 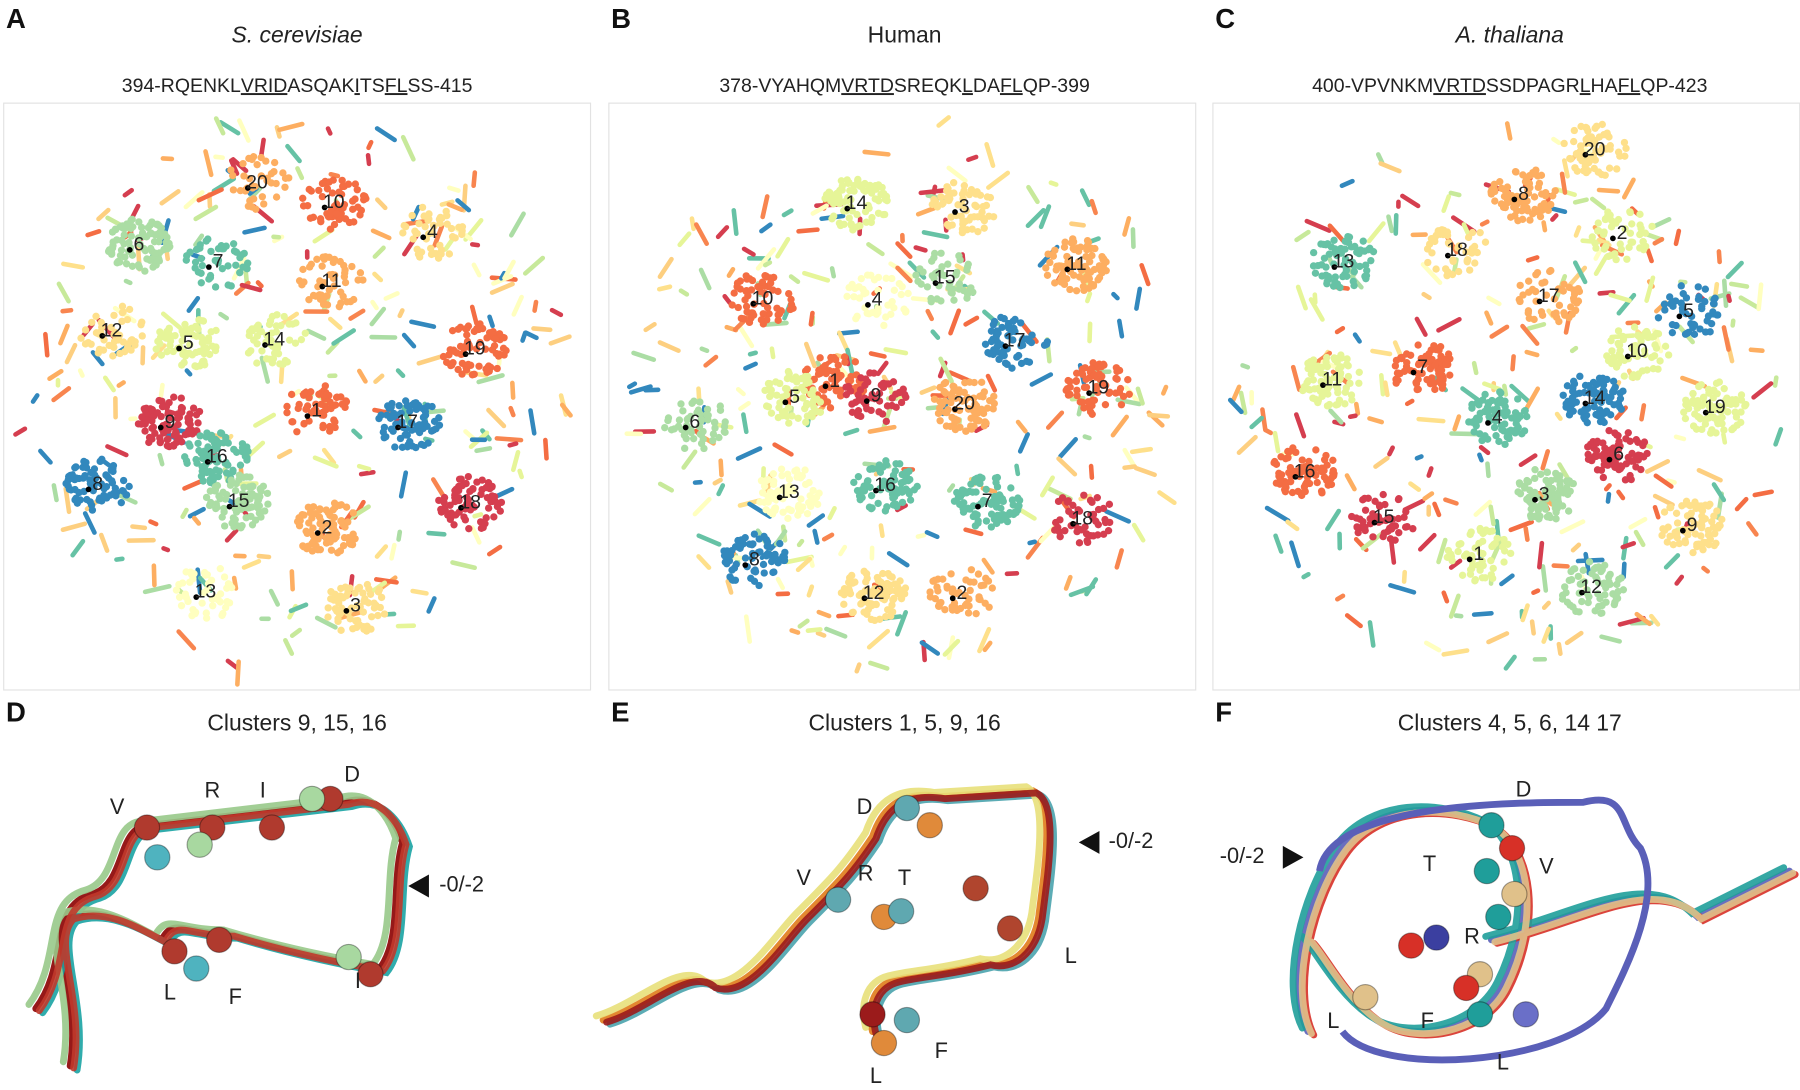 I want to click on cluster-label: 3, so click(x=1544, y=494).